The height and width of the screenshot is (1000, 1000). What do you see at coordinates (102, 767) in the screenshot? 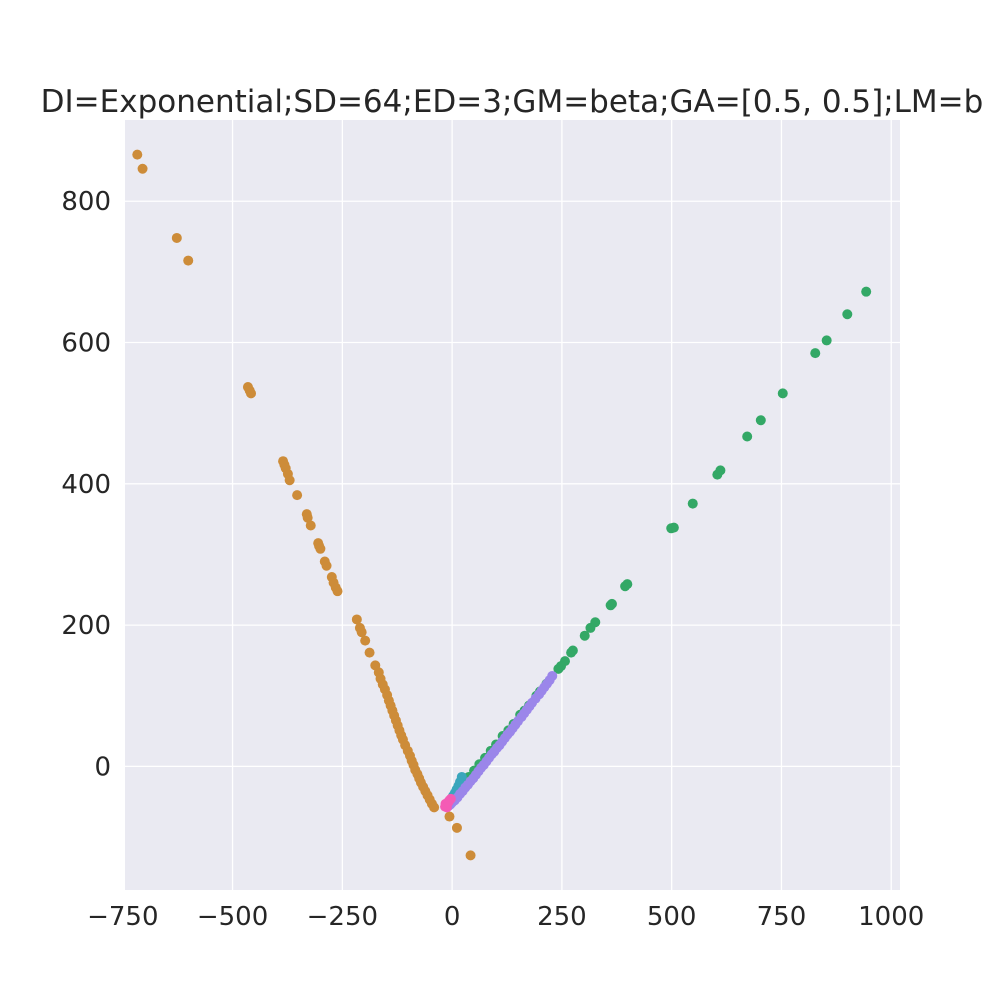
I see `y-tick-label: 0` at bounding box center [102, 767].